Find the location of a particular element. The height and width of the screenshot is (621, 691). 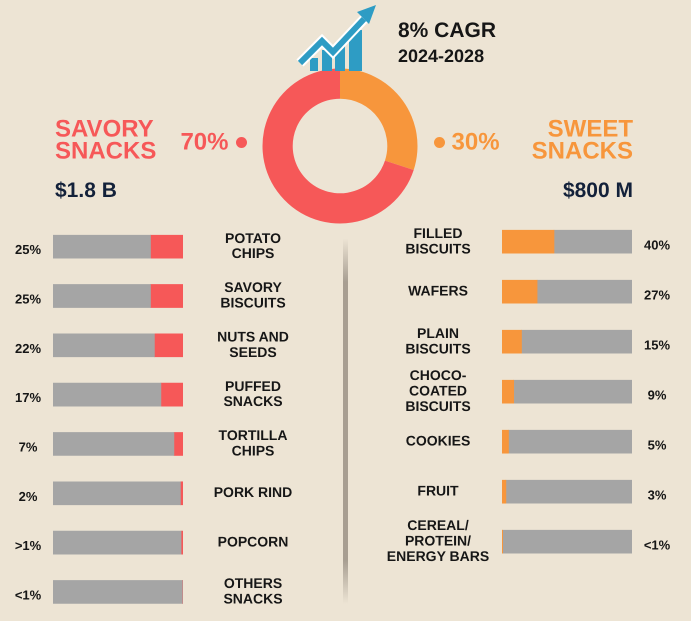

data-label: 3% is located at coordinates (657, 494).